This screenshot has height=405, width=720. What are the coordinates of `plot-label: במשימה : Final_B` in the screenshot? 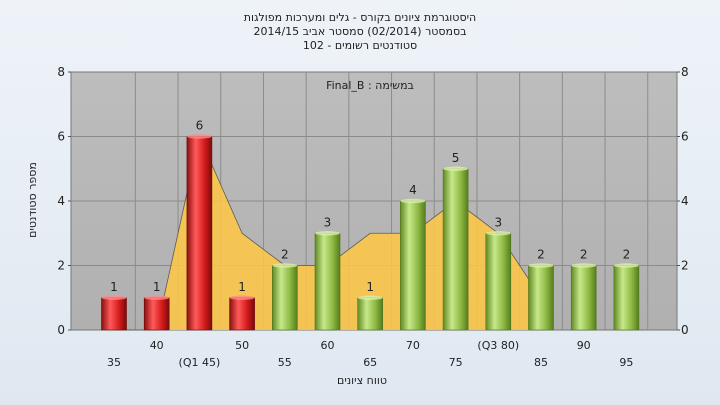 It's located at (370, 85).